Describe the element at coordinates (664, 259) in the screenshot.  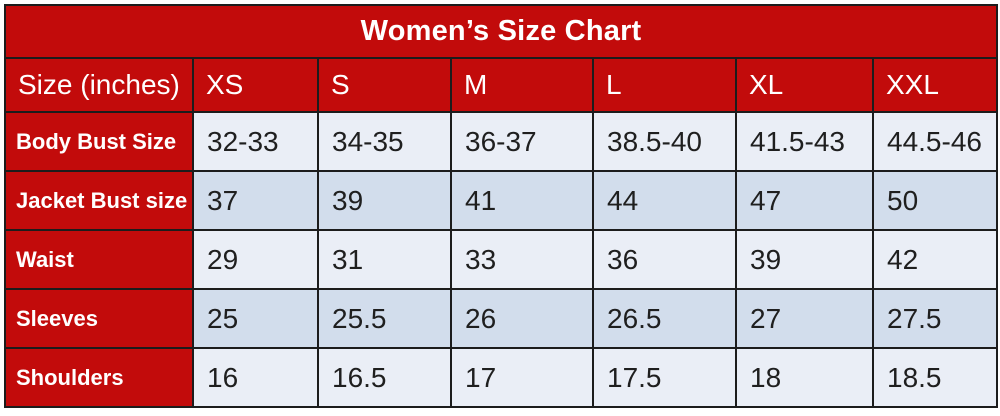
I see `table-cell: 36` at that location.